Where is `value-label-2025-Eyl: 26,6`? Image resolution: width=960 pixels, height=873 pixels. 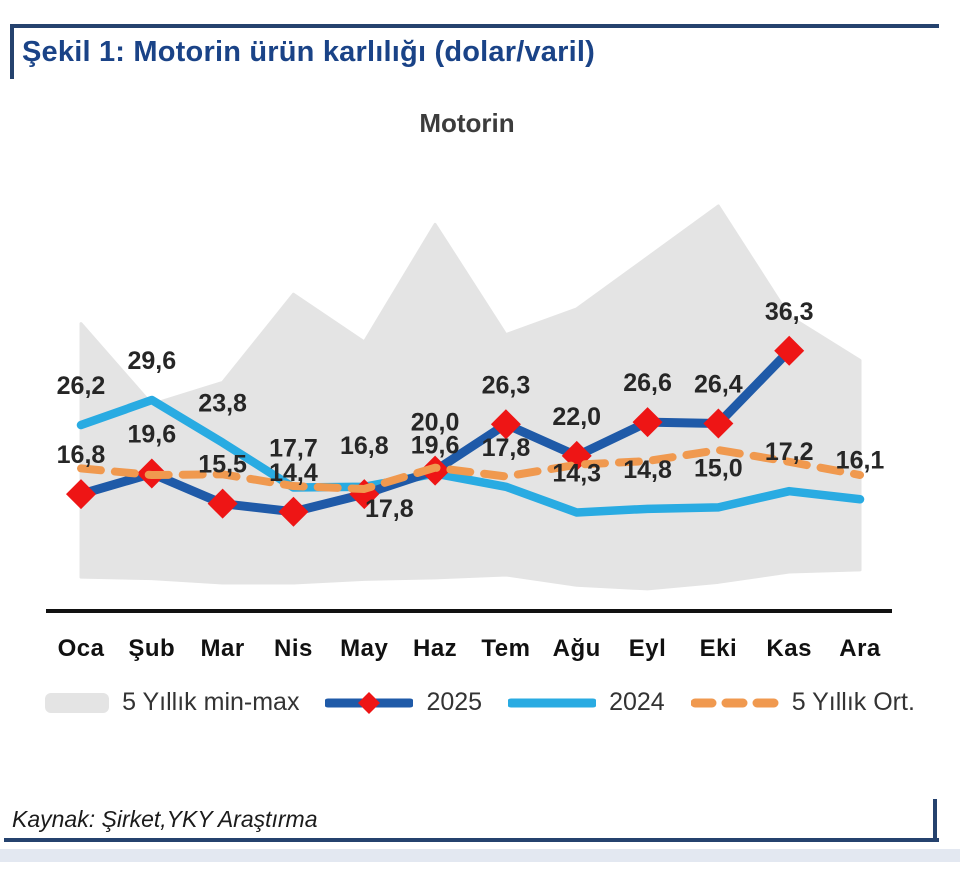
value-label-2025-Eyl: 26,6 is located at coordinates (647, 383).